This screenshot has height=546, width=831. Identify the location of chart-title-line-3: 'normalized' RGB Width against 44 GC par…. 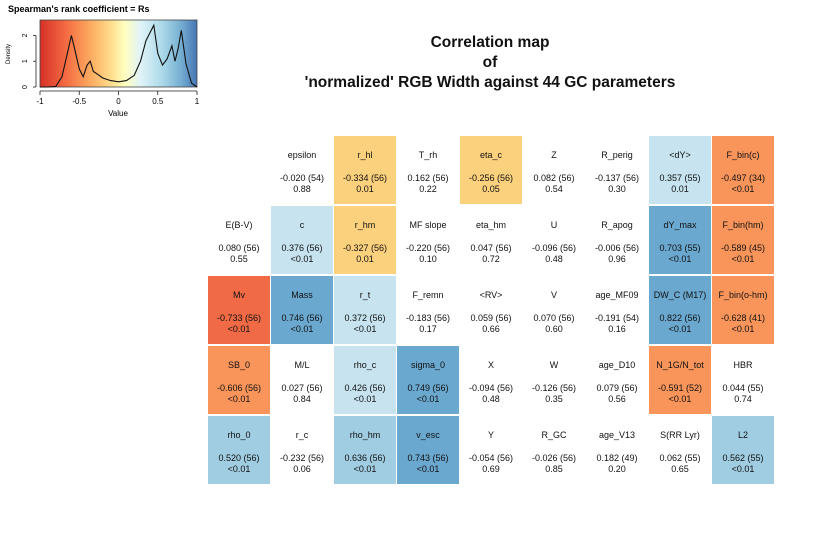
(490, 82).